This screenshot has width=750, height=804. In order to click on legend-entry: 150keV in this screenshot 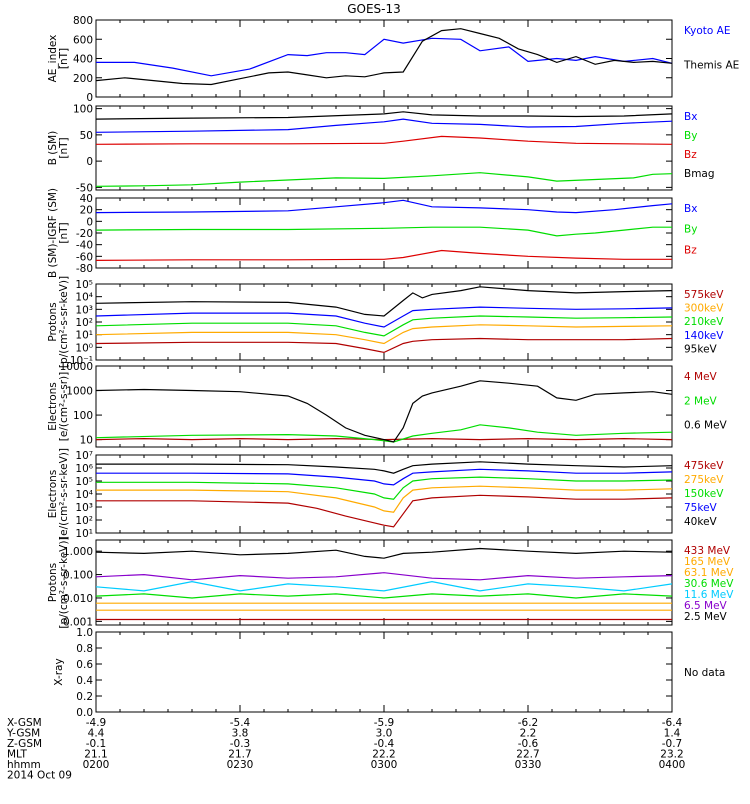, I will do `click(704, 494)`.